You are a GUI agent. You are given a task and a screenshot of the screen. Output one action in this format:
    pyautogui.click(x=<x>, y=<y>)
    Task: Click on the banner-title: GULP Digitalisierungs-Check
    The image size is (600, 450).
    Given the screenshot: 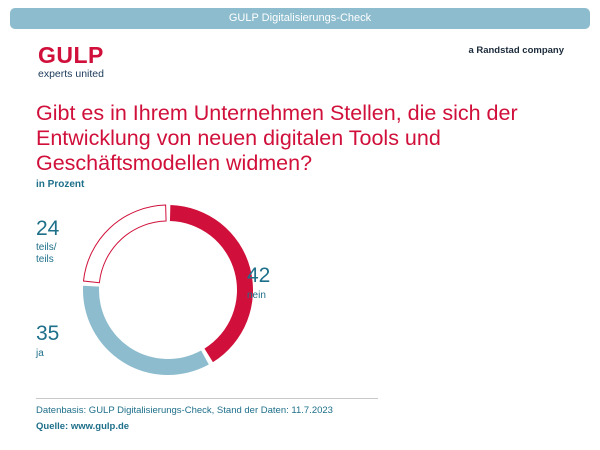 What is the action you would take?
    pyautogui.click(x=300, y=18)
    